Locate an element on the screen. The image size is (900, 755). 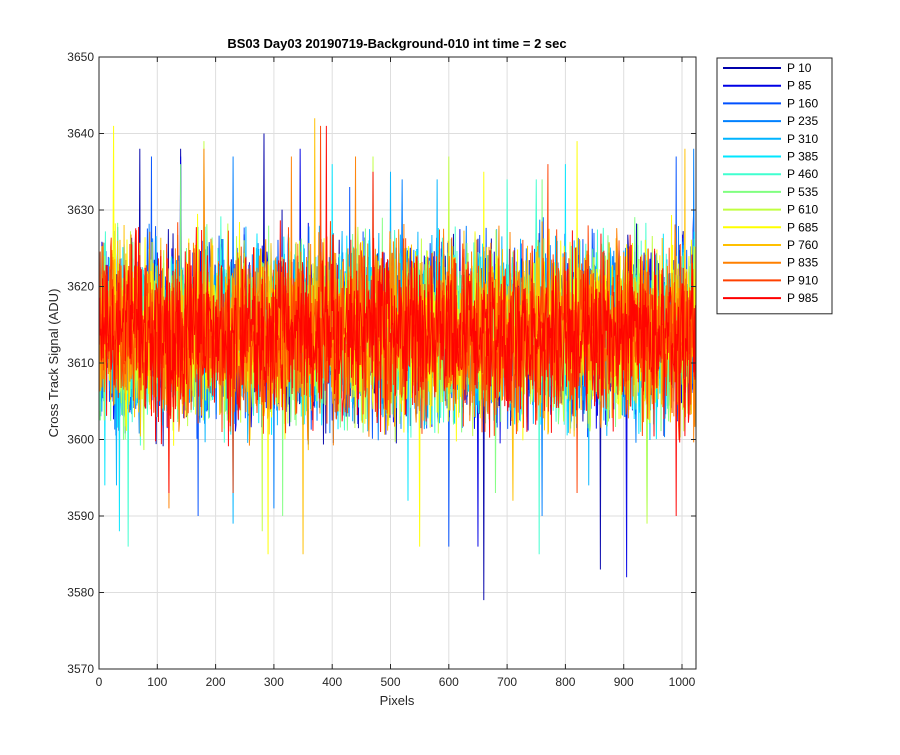
y-tick-label: 3630 is located at coordinates (80, 210).